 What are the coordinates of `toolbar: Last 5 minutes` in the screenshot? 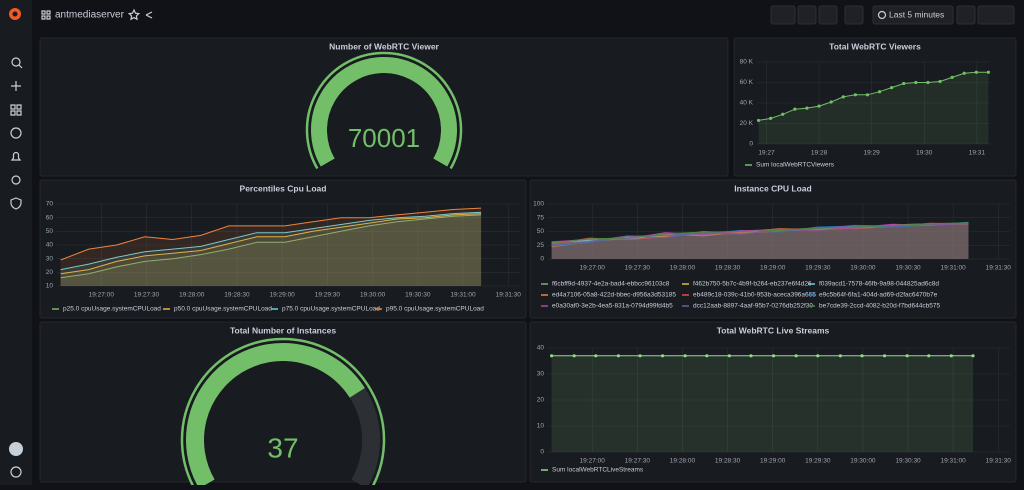 It's located at (892, 15).